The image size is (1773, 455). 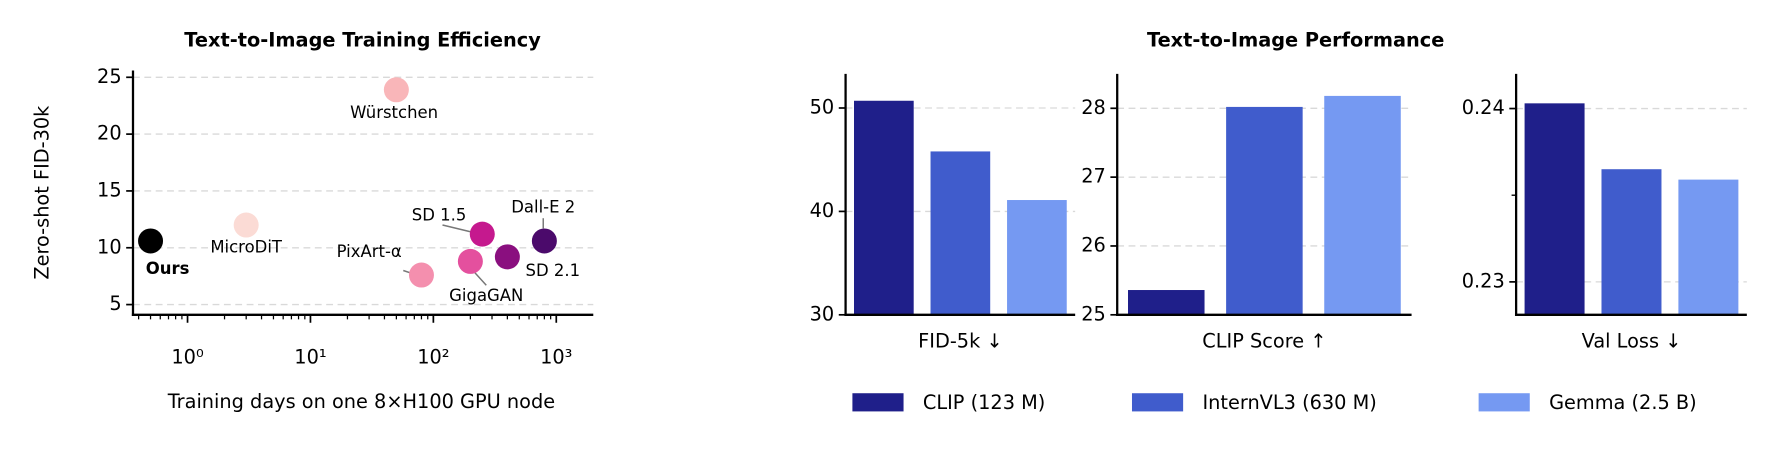 I want to click on x-tick-label: 10², so click(x=433, y=356).